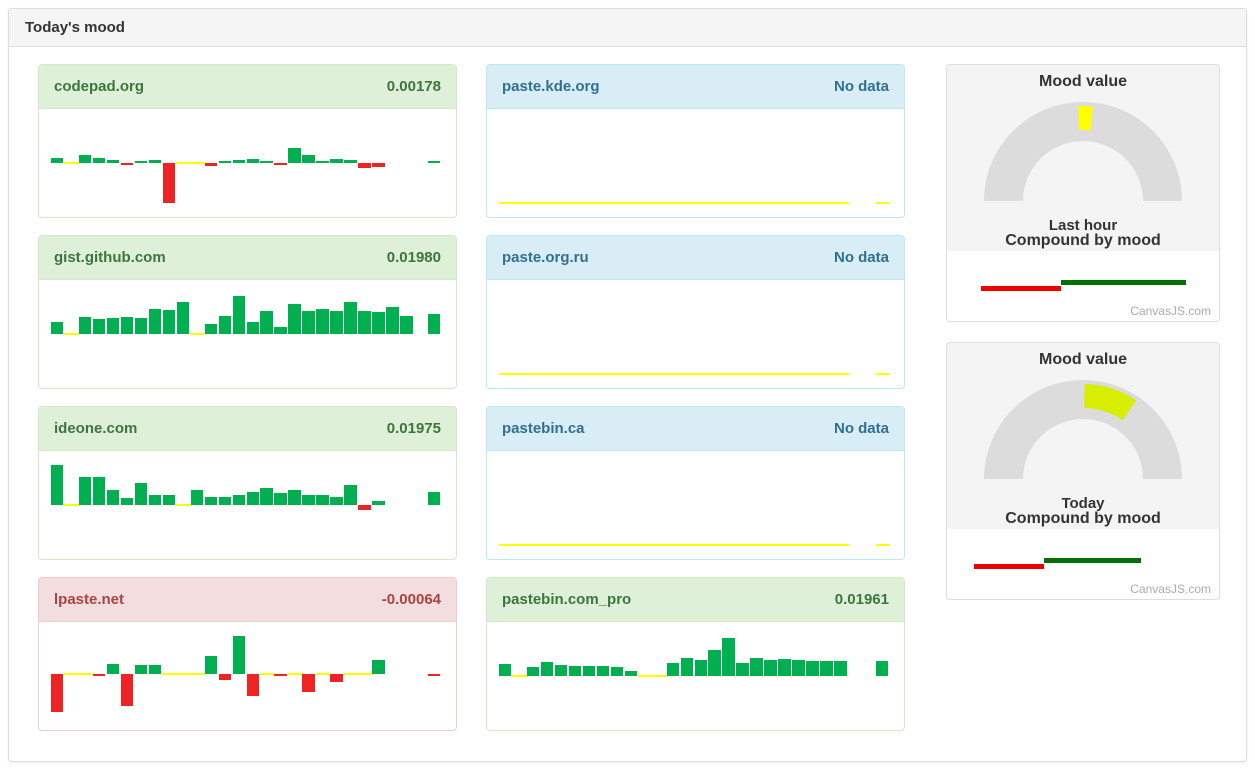 The height and width of the screenshot is (770, 1255). Describe the element at coordinates (413, 257) in the screenshot. I see `site-value: 0.01980` at that location.